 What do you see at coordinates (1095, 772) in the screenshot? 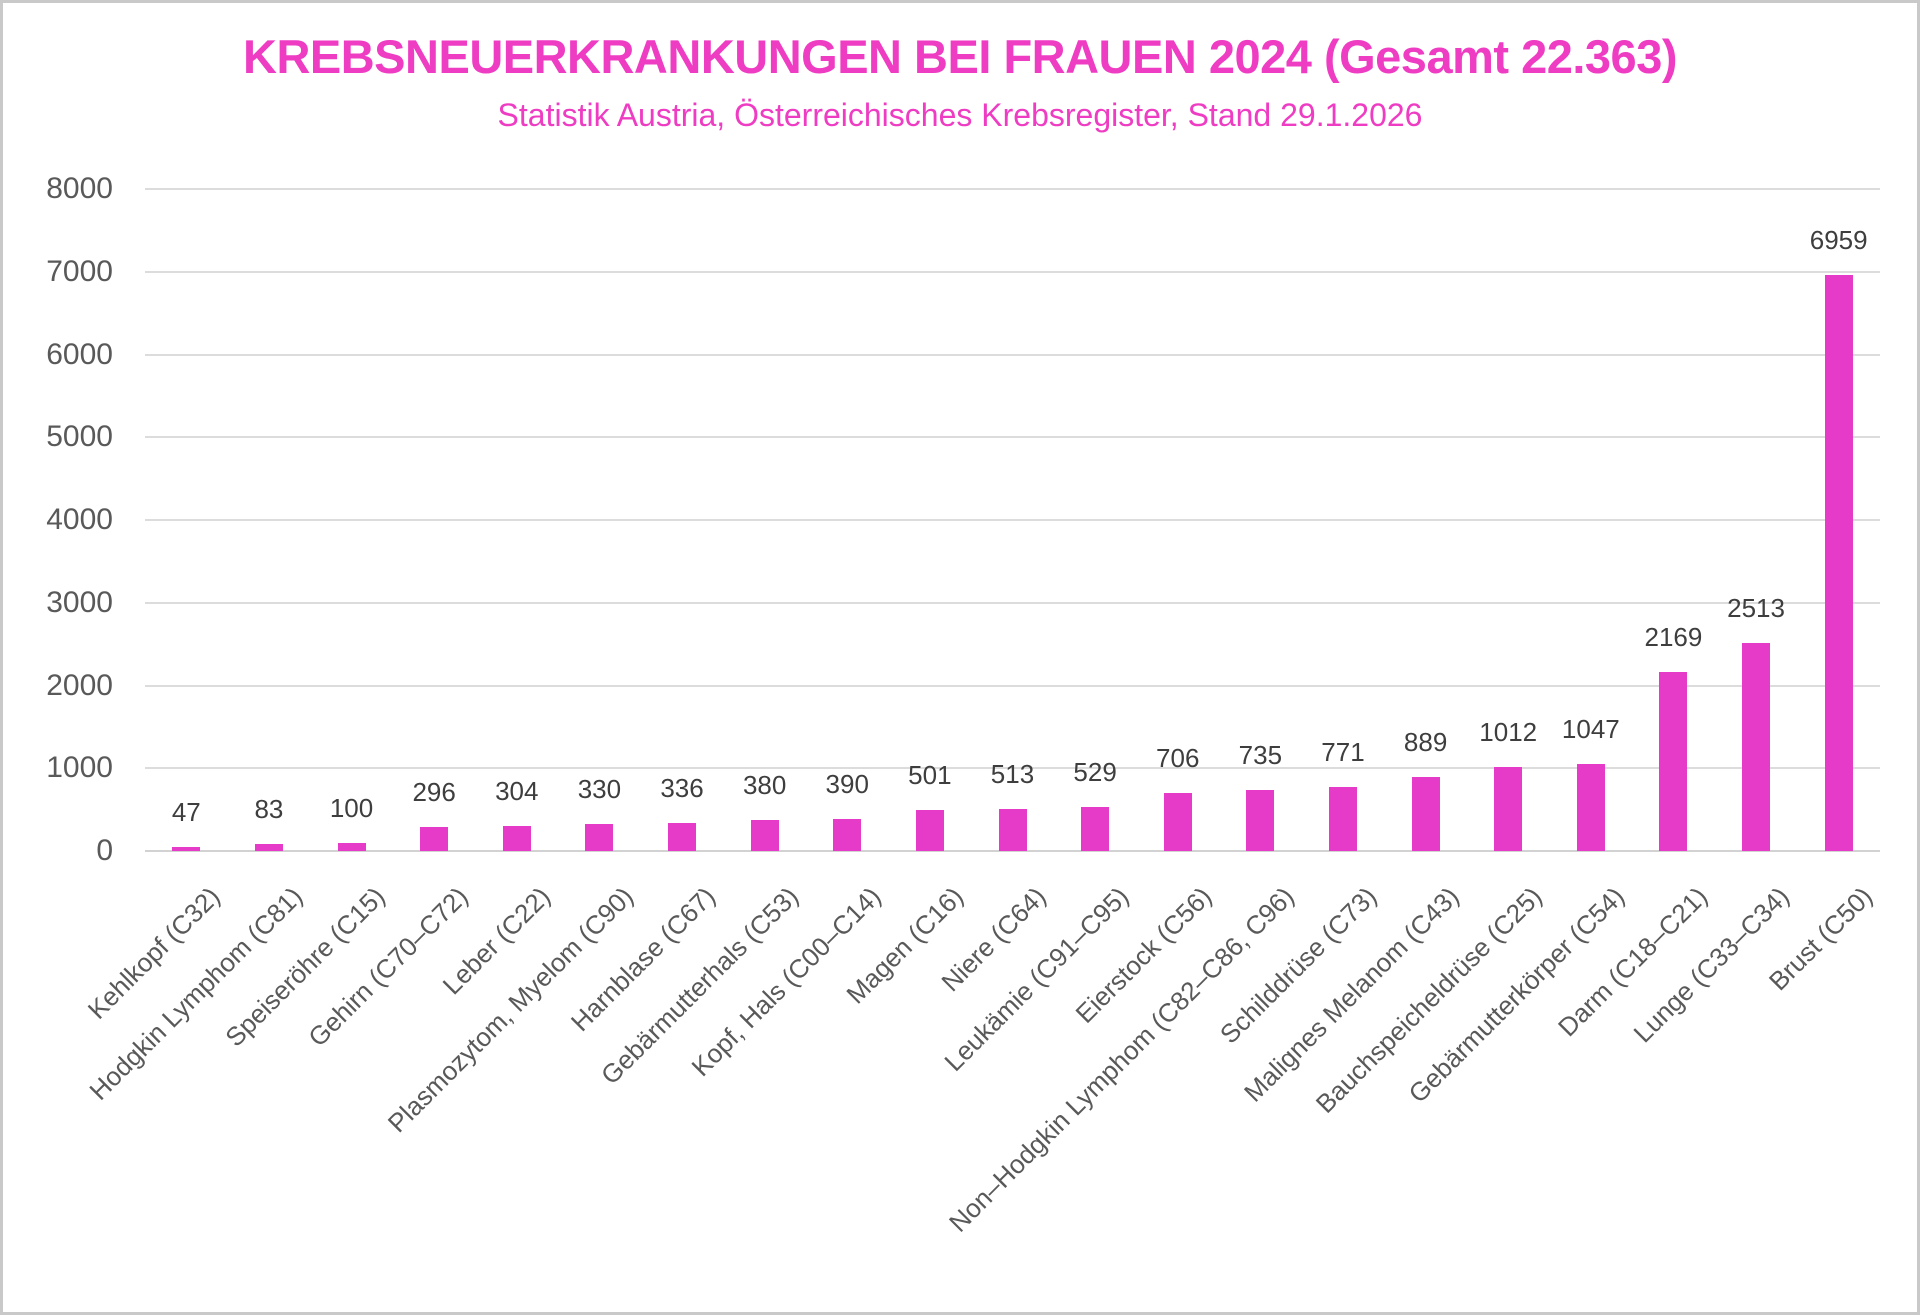
I see `bar-value-label: 529` at bounding box center [1095, 772].